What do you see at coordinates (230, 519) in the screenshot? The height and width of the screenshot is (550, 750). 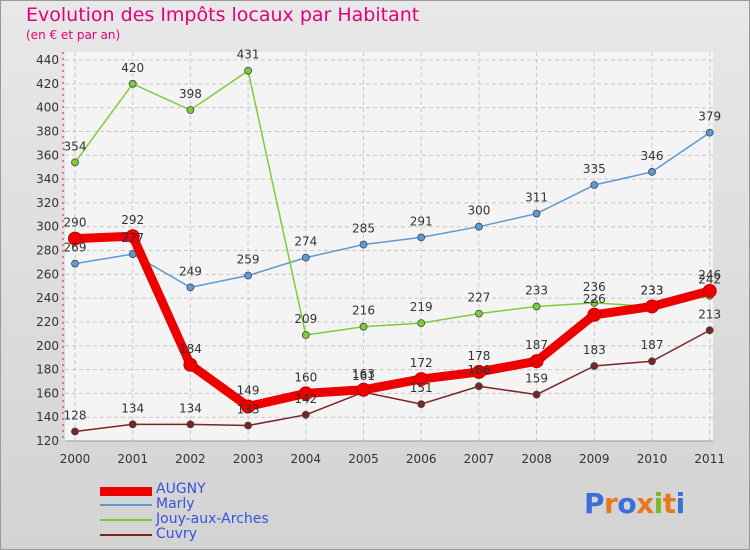 I see `legend-item-jouy: Jouy-aux-Arches` at bounding box center [230, 519].